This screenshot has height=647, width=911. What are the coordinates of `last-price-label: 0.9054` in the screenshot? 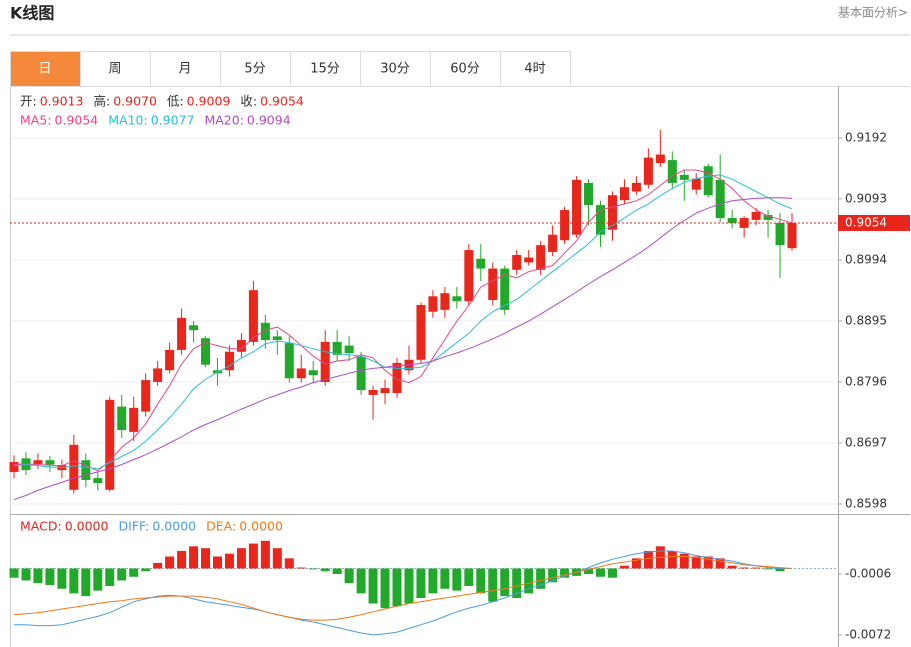 It's located at (866, 222).